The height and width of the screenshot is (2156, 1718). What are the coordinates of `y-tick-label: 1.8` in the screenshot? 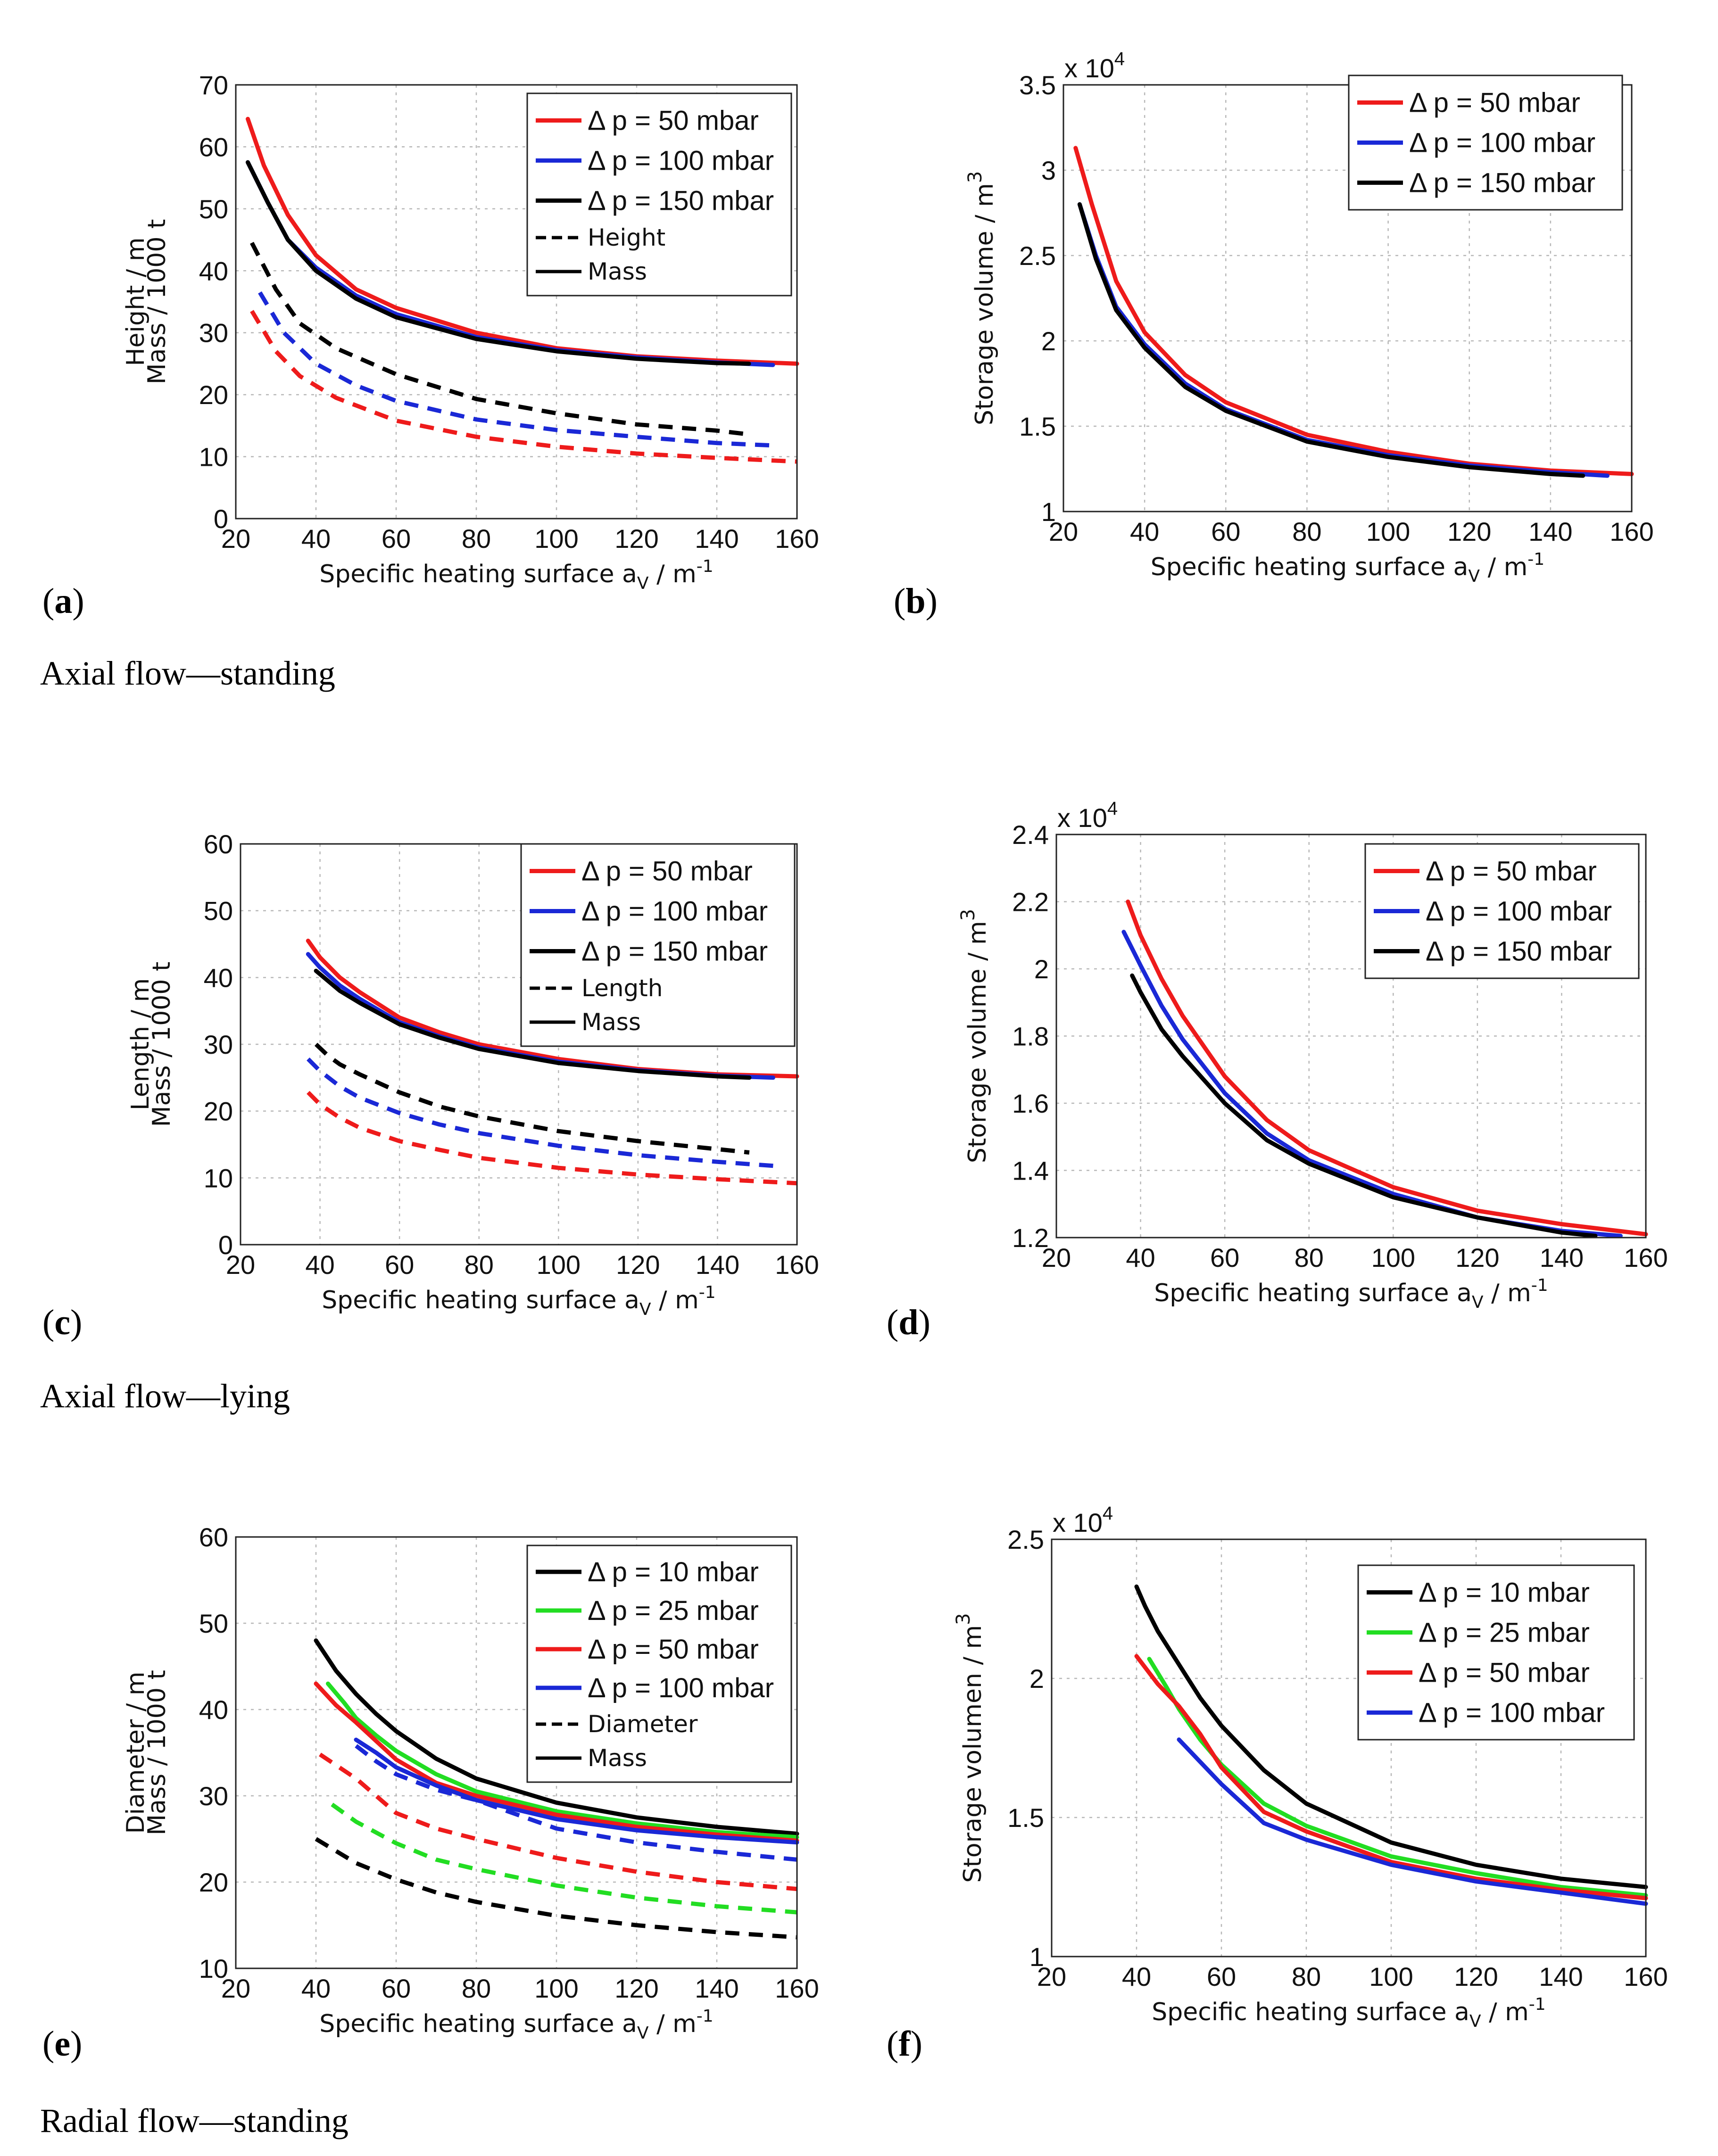 It's located at (1030, 1036).